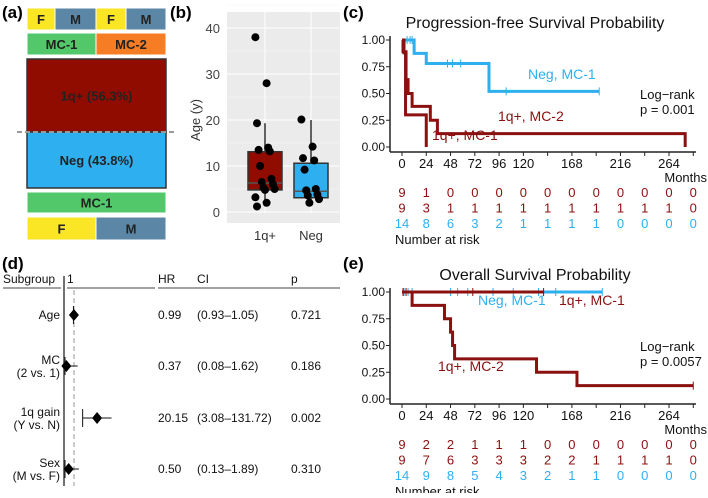  Describe the element at coordinates (173, 418) in the screenshot. I see `hr-value: 20.15` at that location.